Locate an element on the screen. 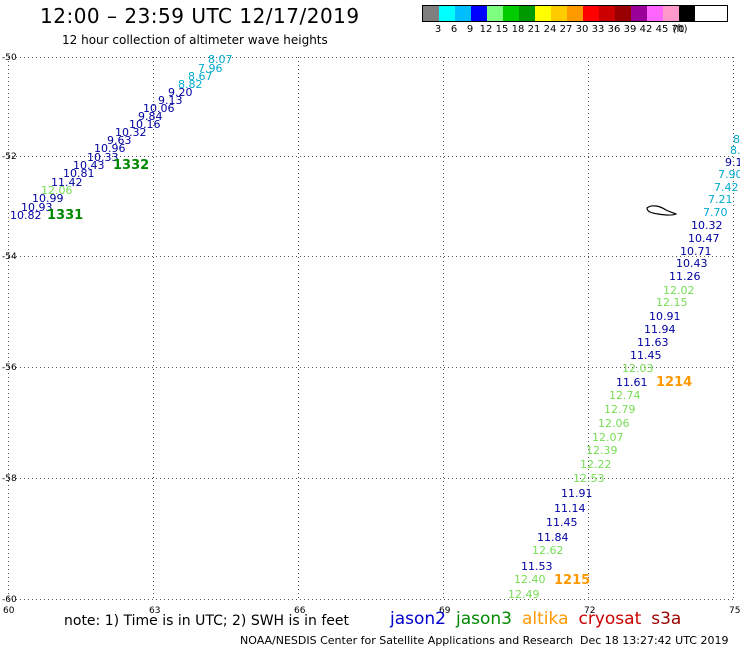 This screenshot has width=740, height=650. legend-tick-label: 12 is located at coordinates (486, 29).